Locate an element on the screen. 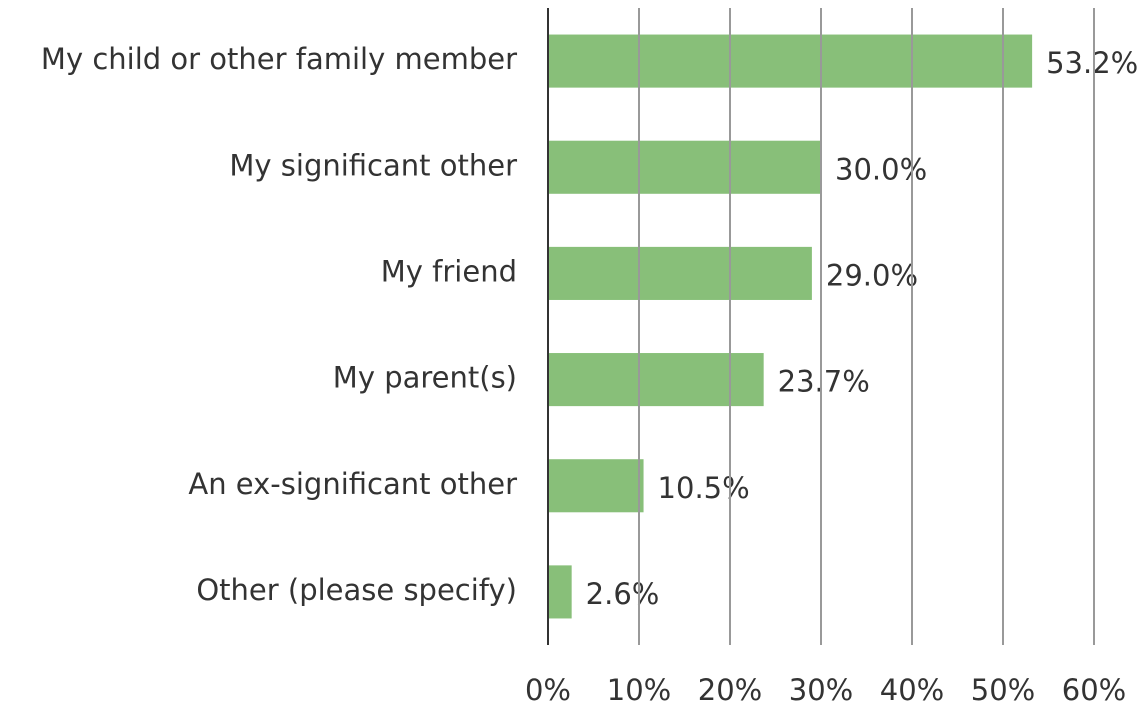 Image resolution: width=1142 pixels, height=707 pixels. x-tick-label: 10% is located at coordinates (639, 690).